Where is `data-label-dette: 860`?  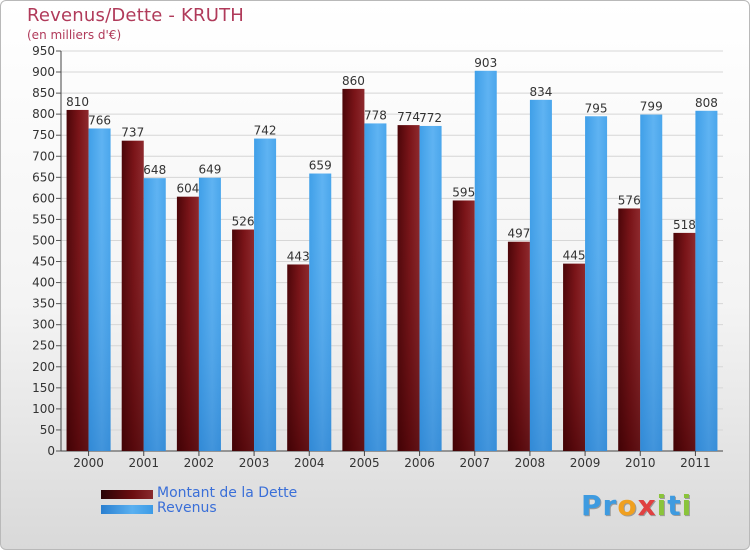
data-label-dette: 860 is located at coordinates (353, 81).